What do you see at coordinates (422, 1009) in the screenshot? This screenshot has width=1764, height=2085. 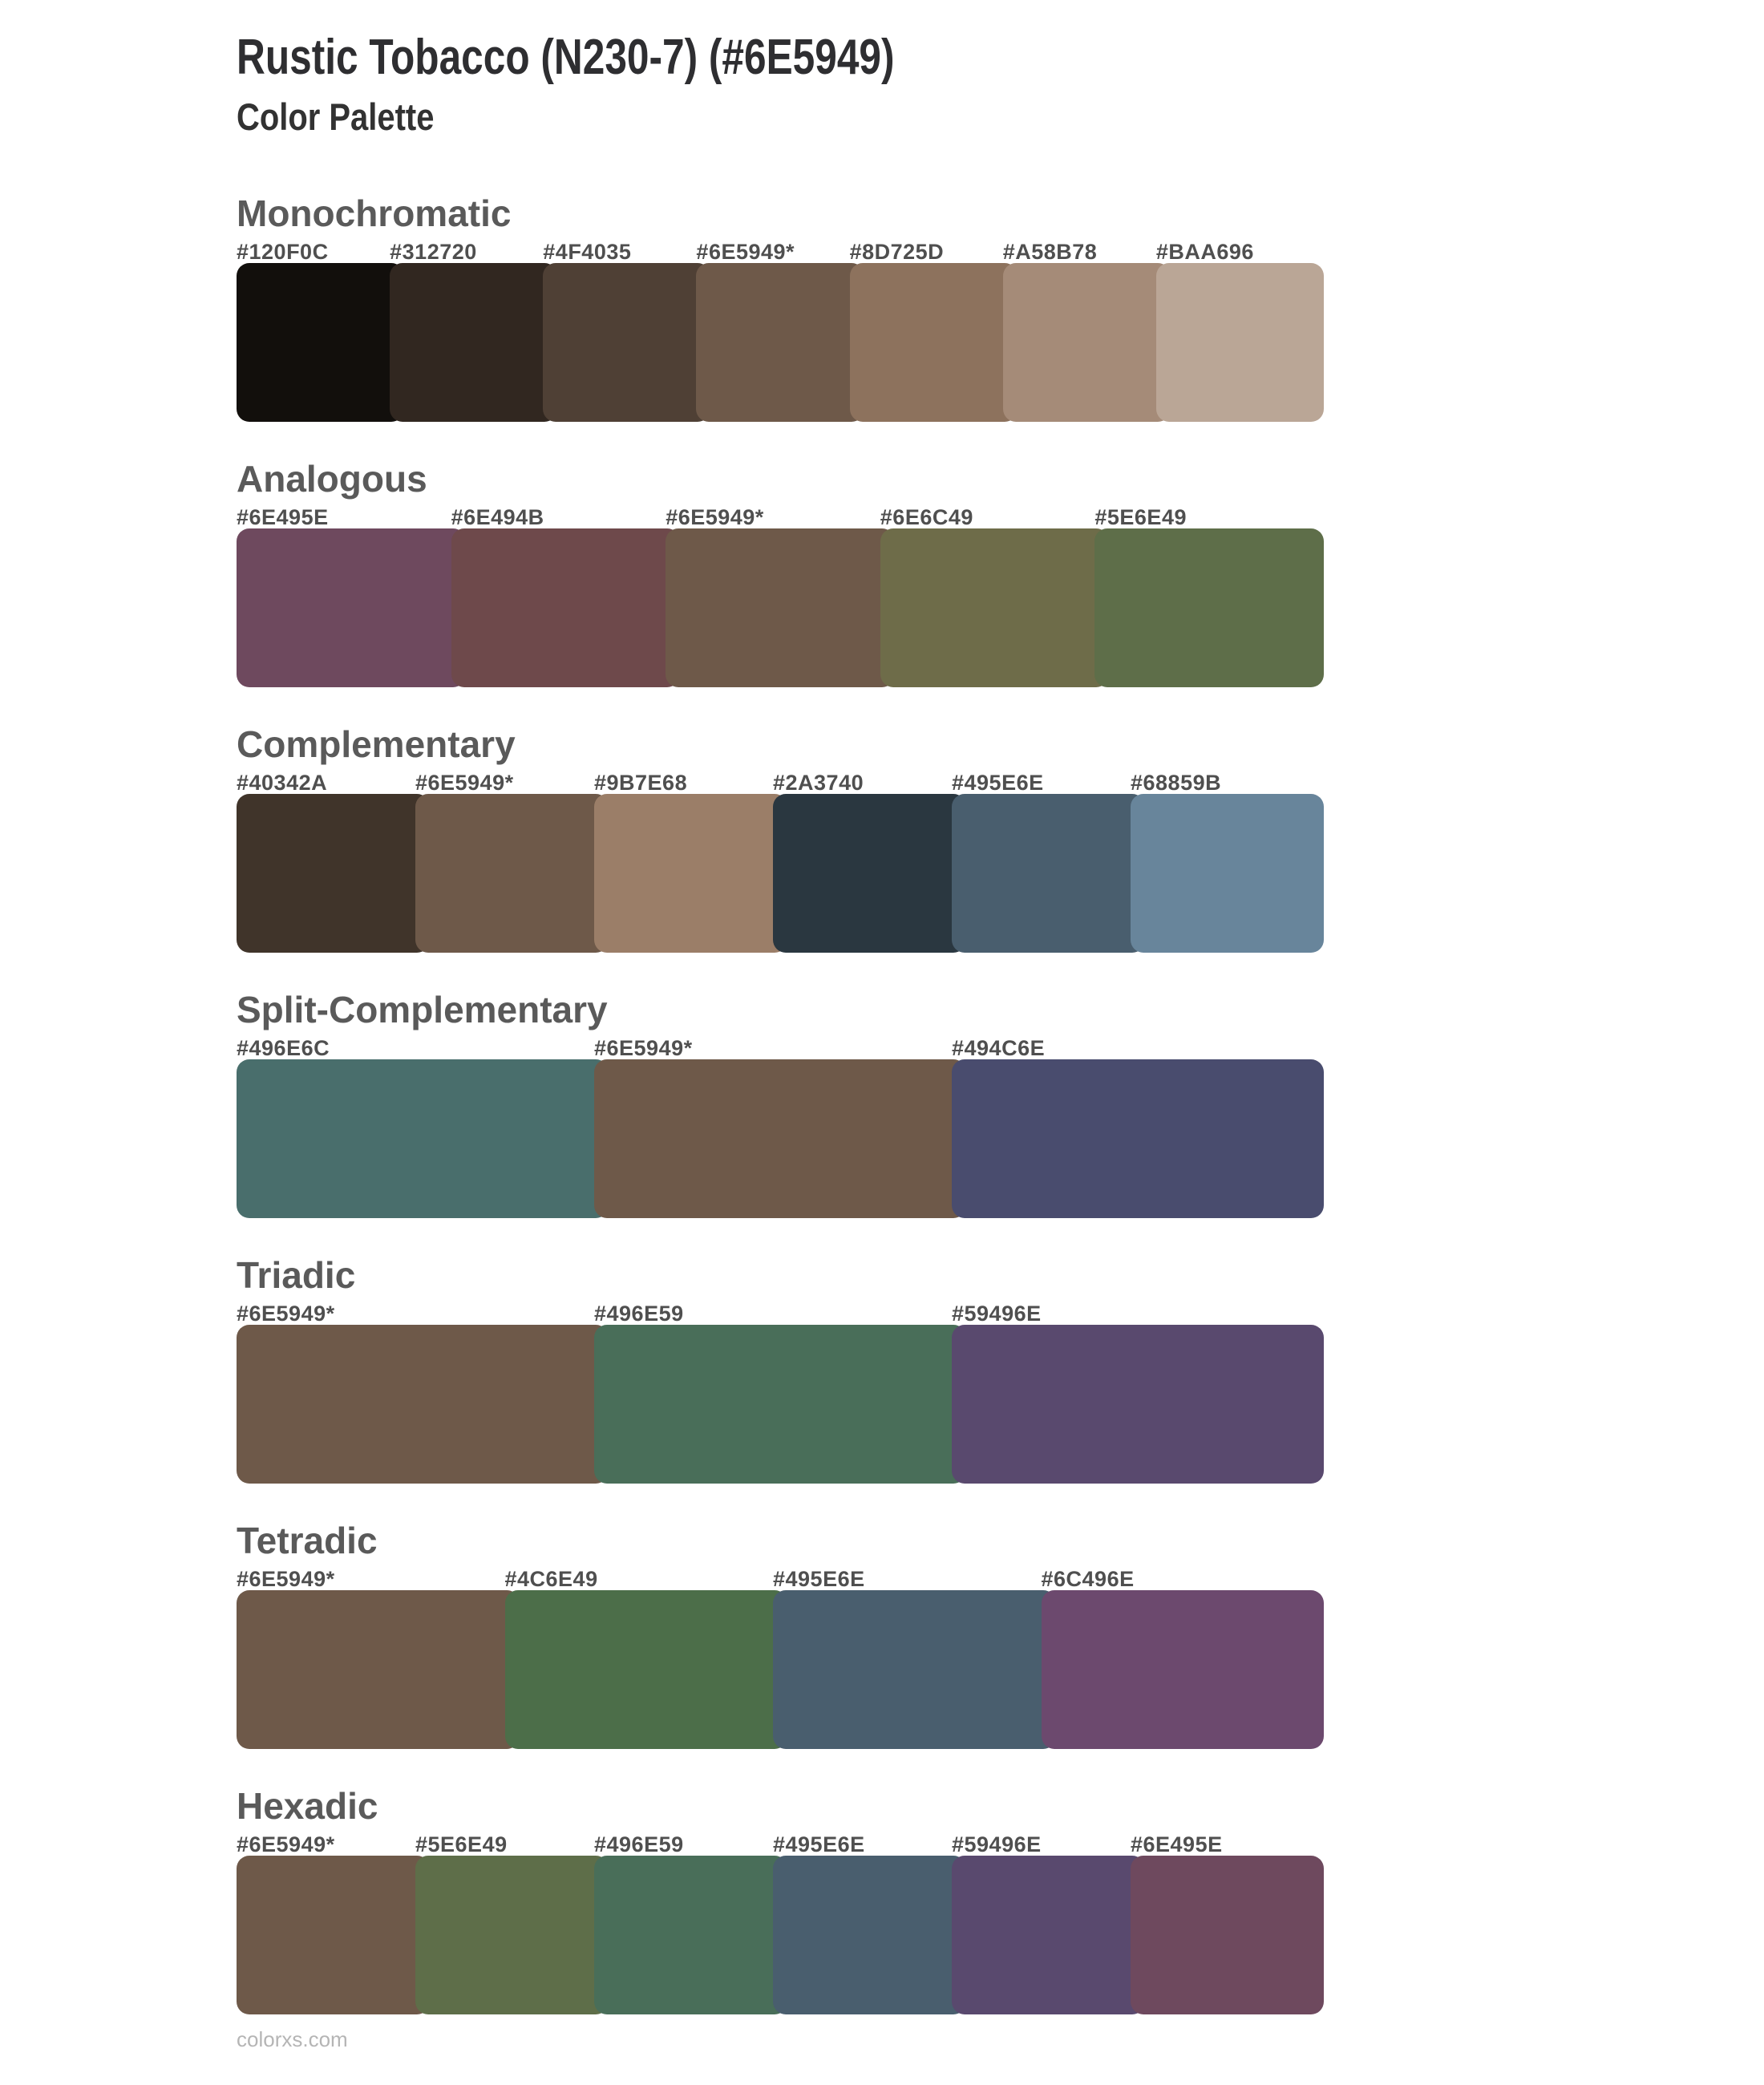 I see `section-title: Split-Complementary` at bounding box center [422, 1009].